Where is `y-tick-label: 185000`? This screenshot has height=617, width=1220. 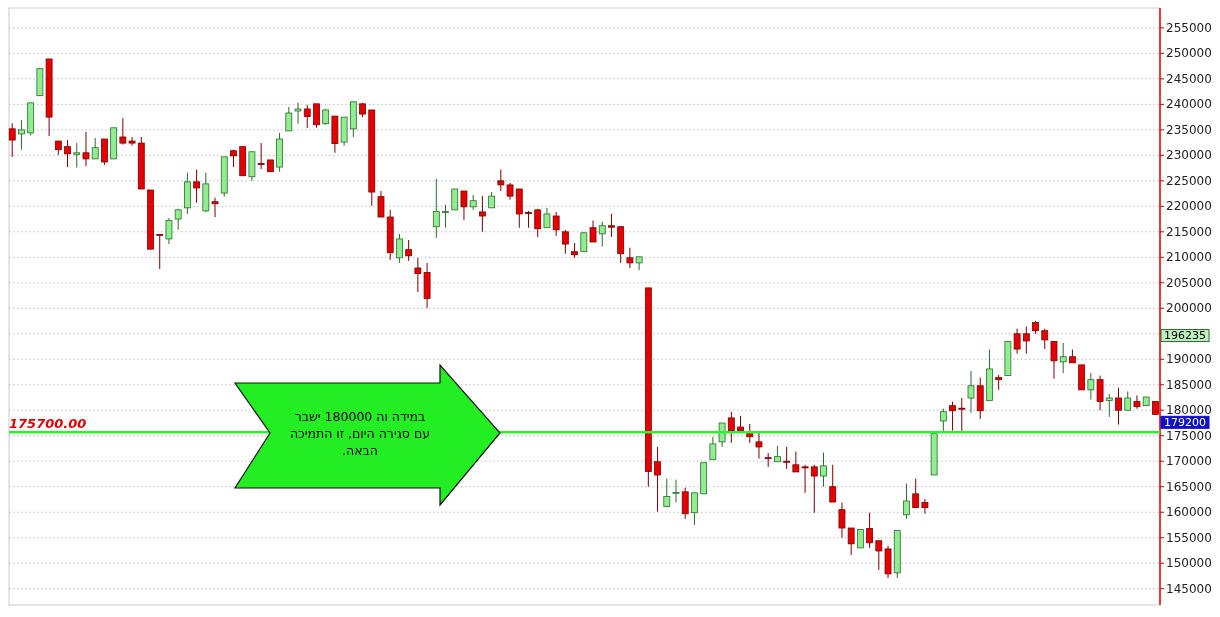
y-tick-label: 185000 is located at coordinates (1189, 384).